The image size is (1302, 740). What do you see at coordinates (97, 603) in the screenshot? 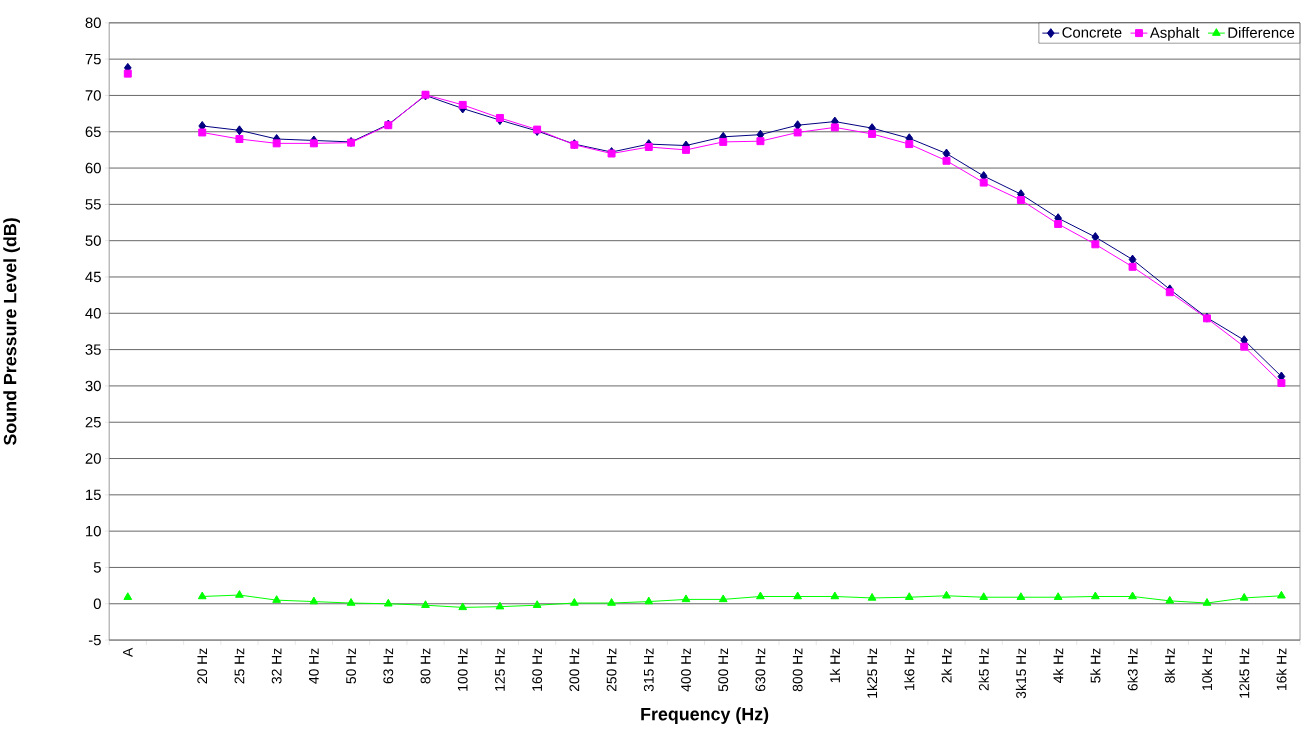
I see `y-tick-label: 0` at bounding box center [97, 603].